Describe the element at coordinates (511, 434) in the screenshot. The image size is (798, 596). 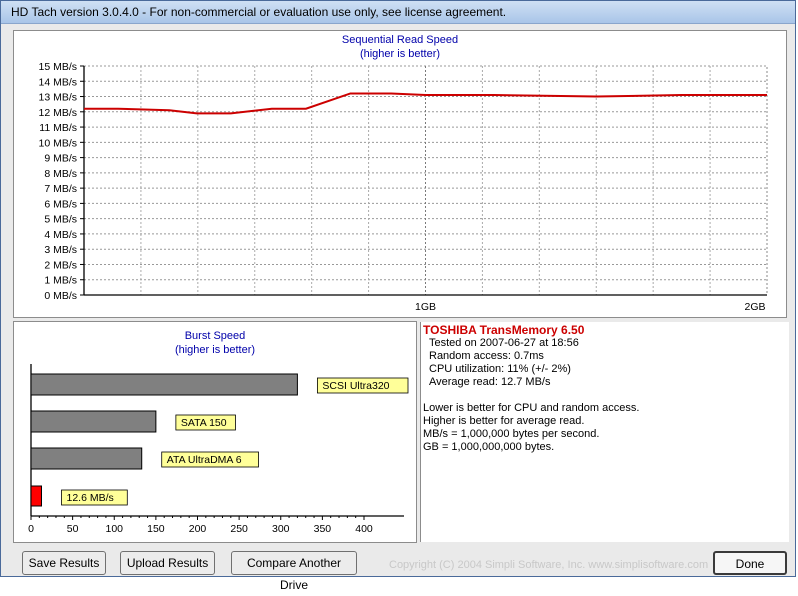
I see `note-mbs-definition: MB/s = 1,000,000 bytes per second.` at that location.